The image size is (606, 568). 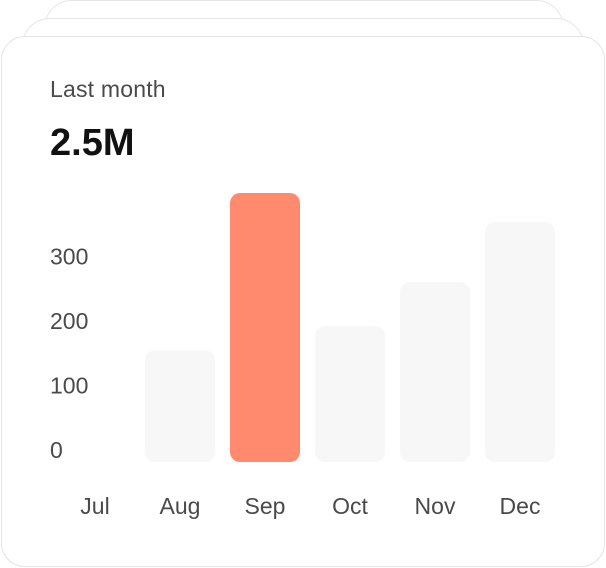 What do you see at coordinates (350, 393) in the screenshot?
I see `bar-oct` at bounding box center [350, 393].